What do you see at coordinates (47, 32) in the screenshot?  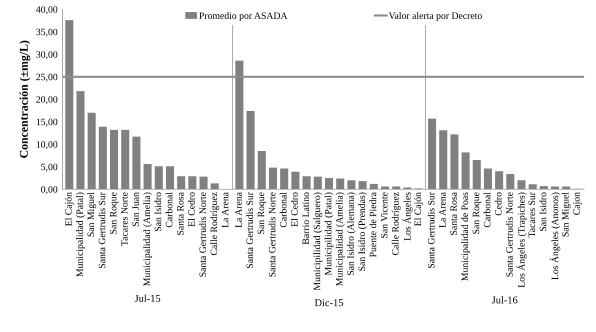 I see `y-tick-label: 35,00` at bounding box center [47, 32].